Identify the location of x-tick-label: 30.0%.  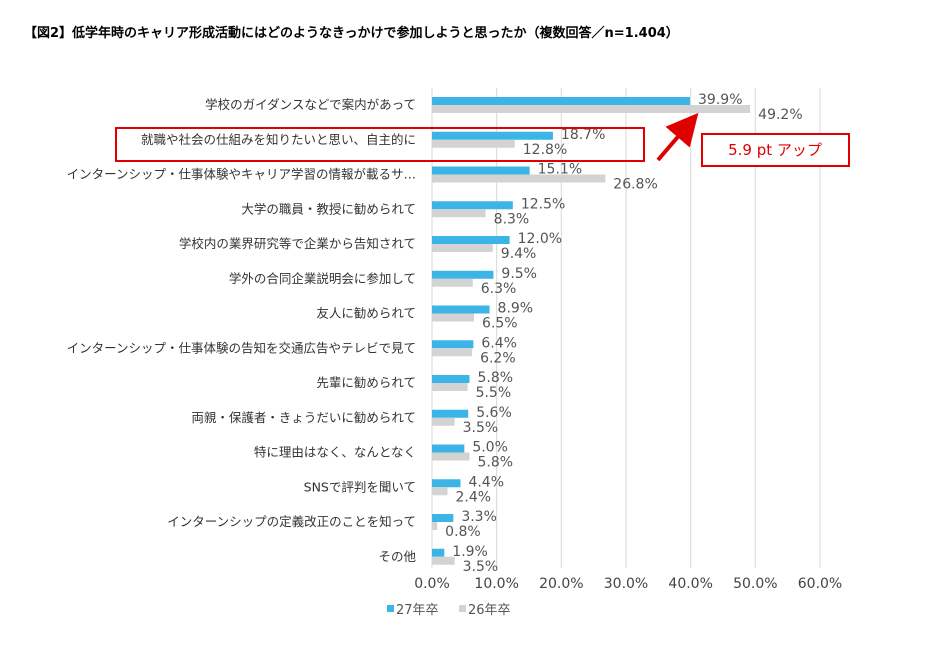
(626, 584).